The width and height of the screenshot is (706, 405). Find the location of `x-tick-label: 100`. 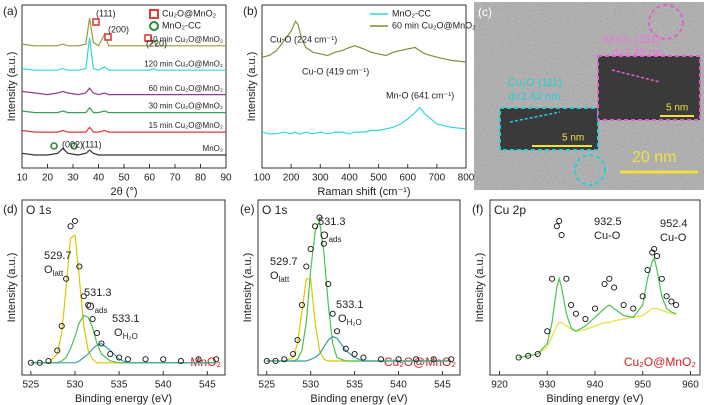

x-tick-label: 100 is located at coordinates (262, 178).